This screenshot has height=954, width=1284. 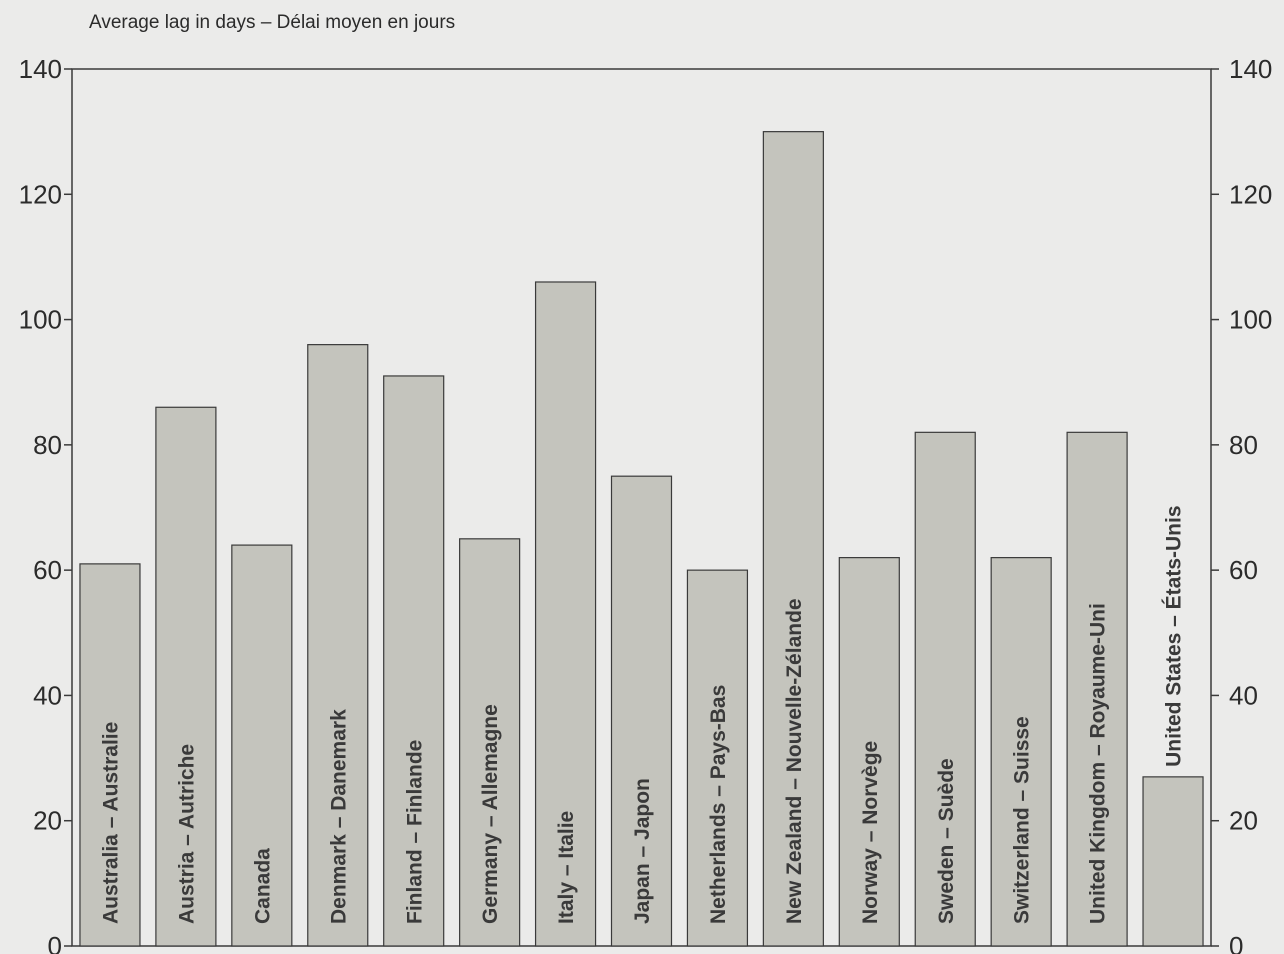 What do you see at coordinates (1022, 820) in the screenshot?
I see `bar-category-label: Switzerland – Suisse` at bounding box center [1022, 820].